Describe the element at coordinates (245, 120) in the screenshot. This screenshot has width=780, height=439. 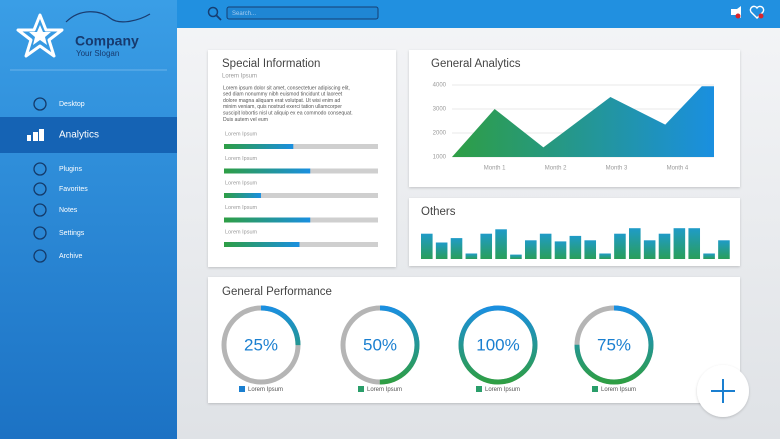
I see `paragraph-line: Duis autem vel eum` at that location.